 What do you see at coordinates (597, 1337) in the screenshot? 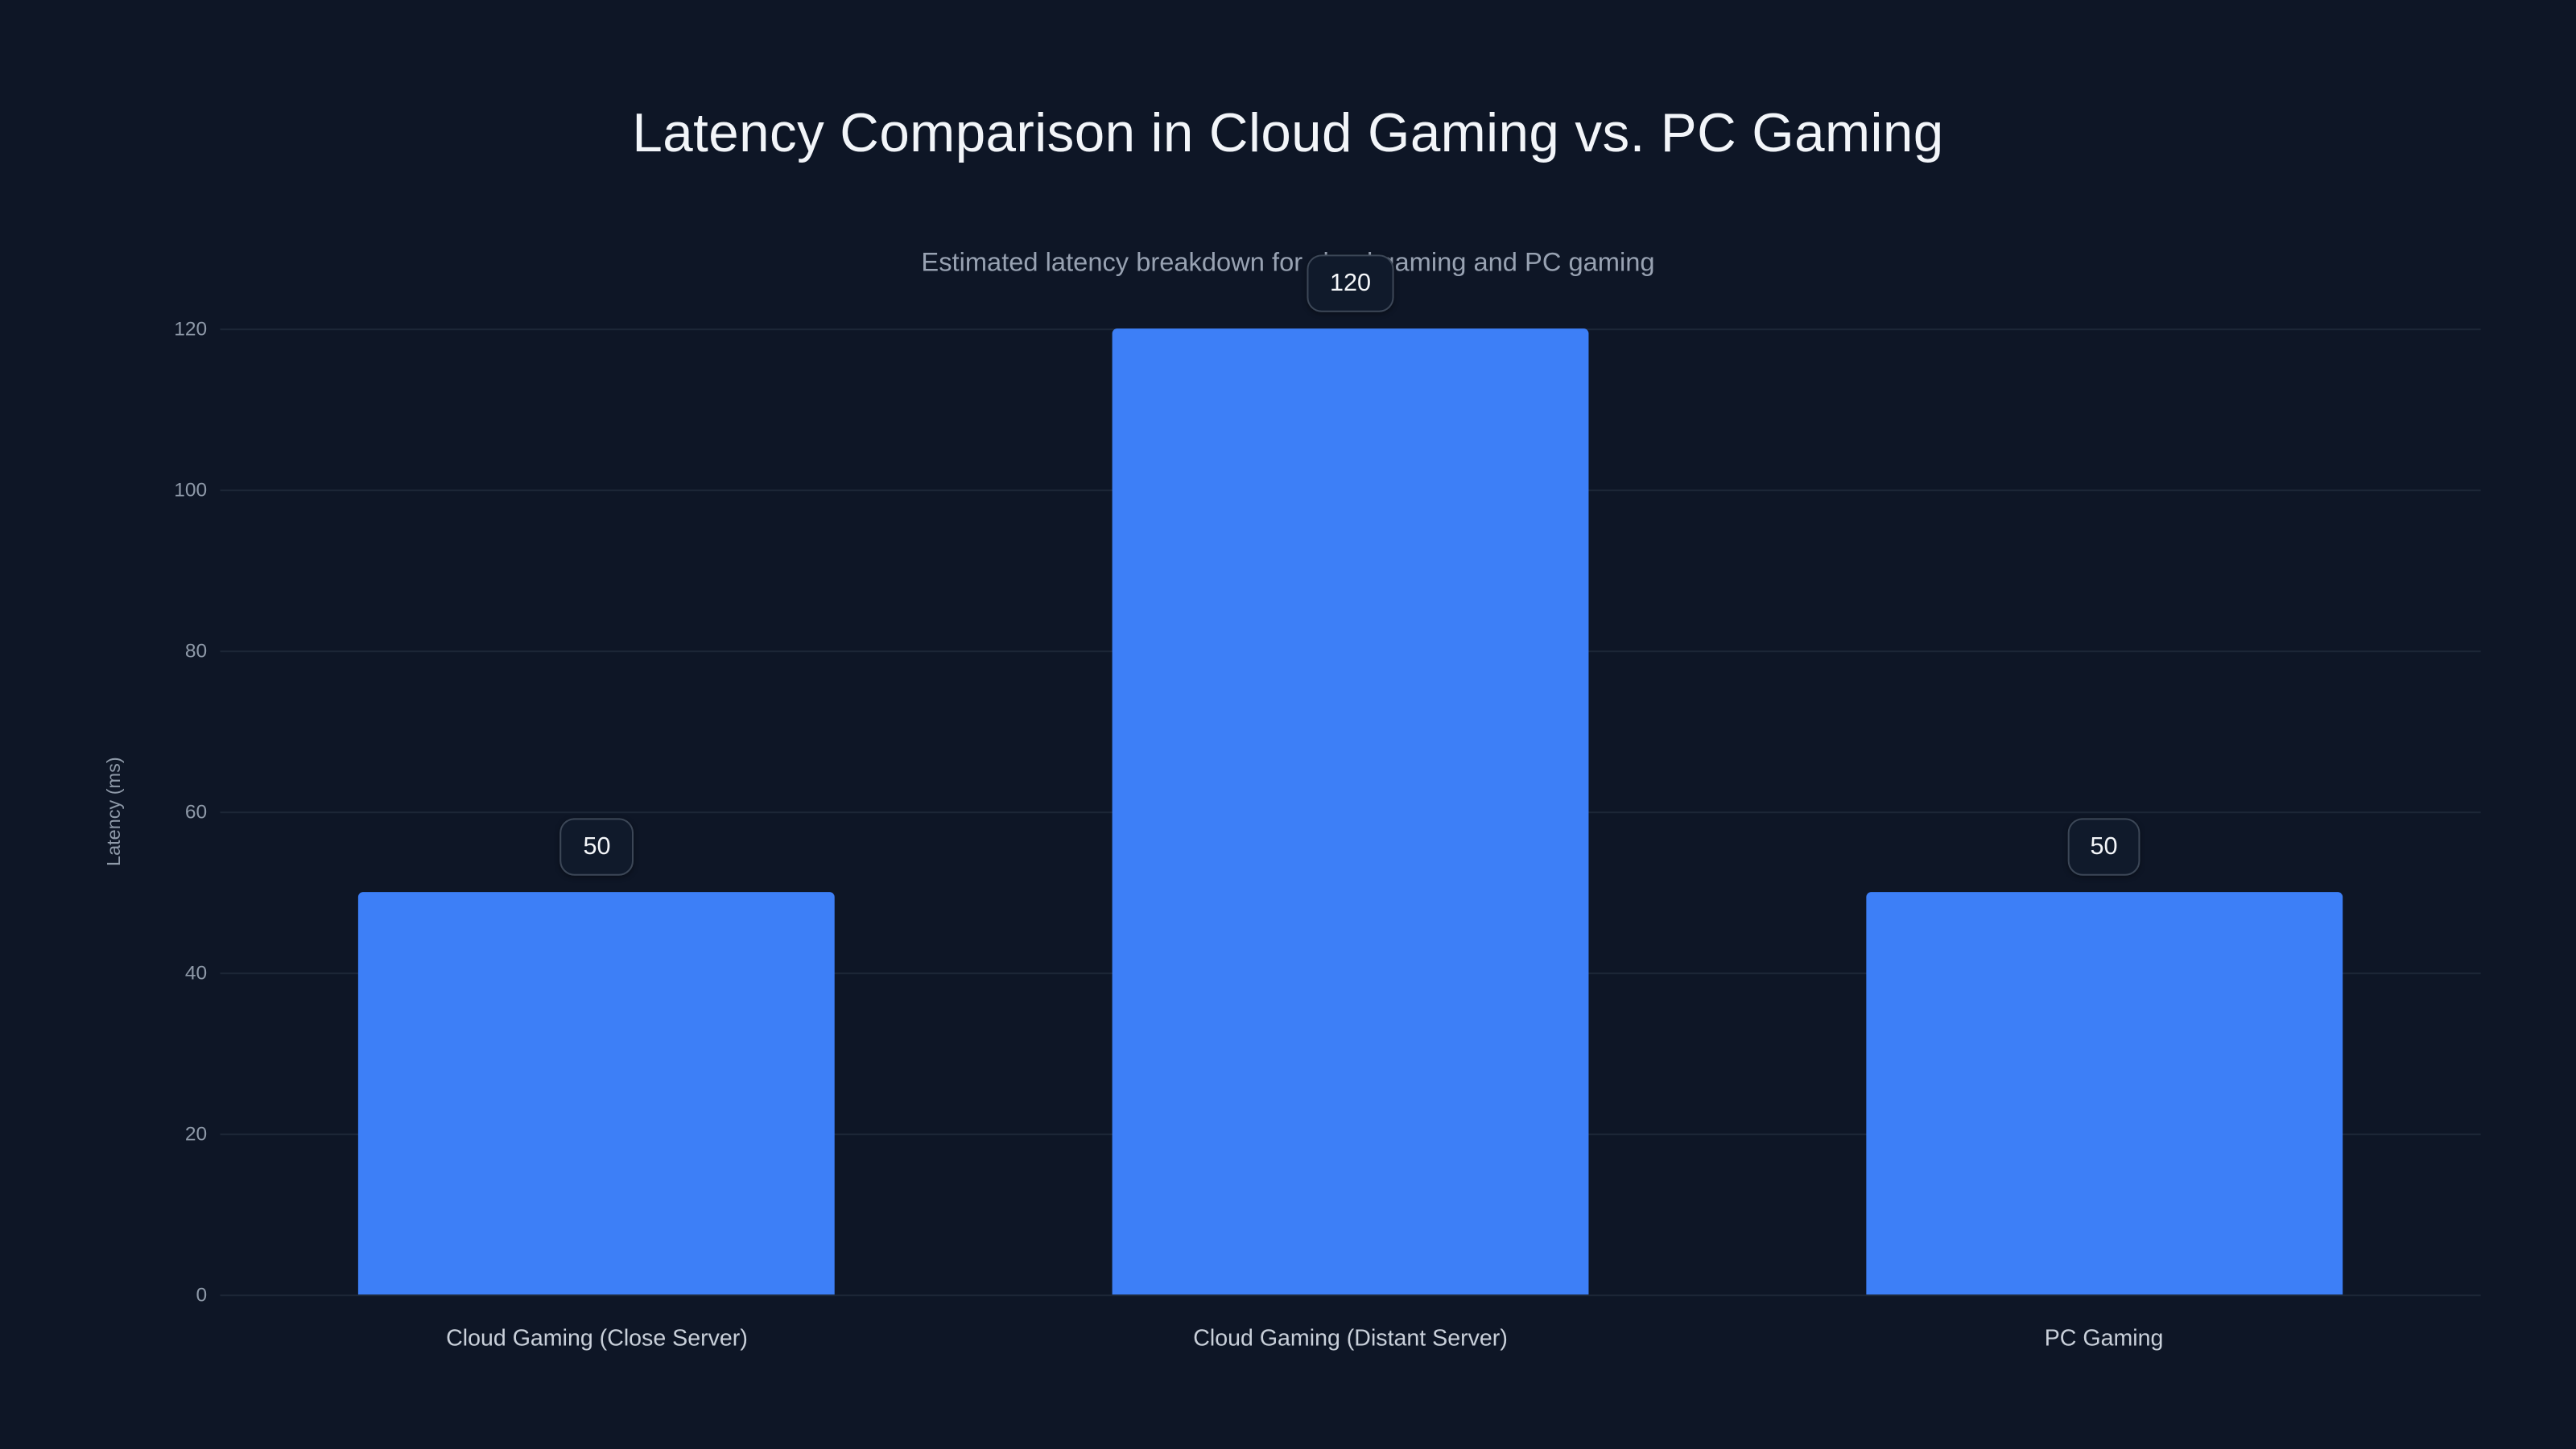
I see `x-axis-label: Cloud Gaming (Close Server)` at bounding box center [597, 1337].